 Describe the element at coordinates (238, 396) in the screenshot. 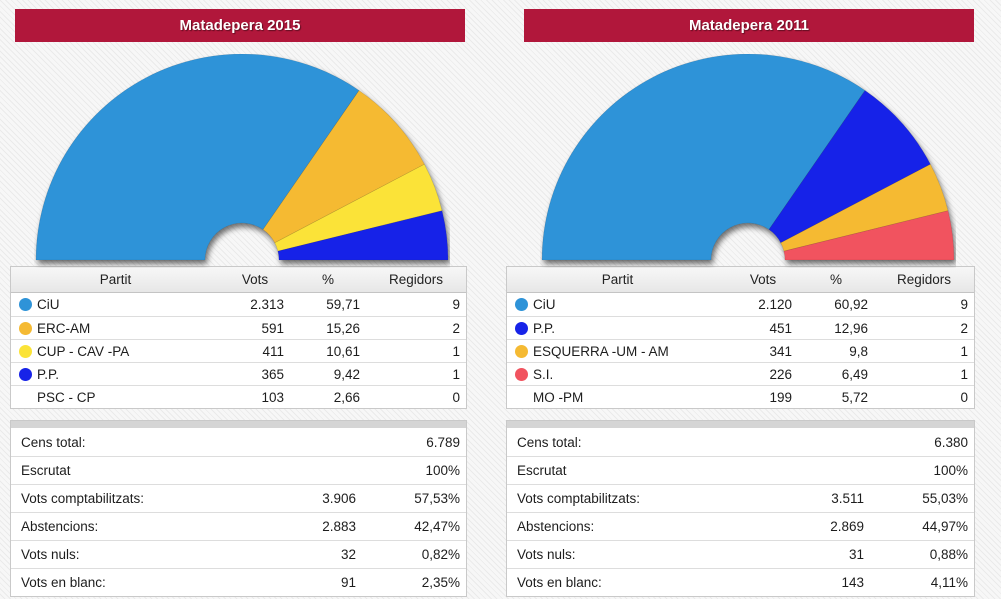

I see `results-row-psc-cp: PSC - CP 103 2,66 0` at that location.